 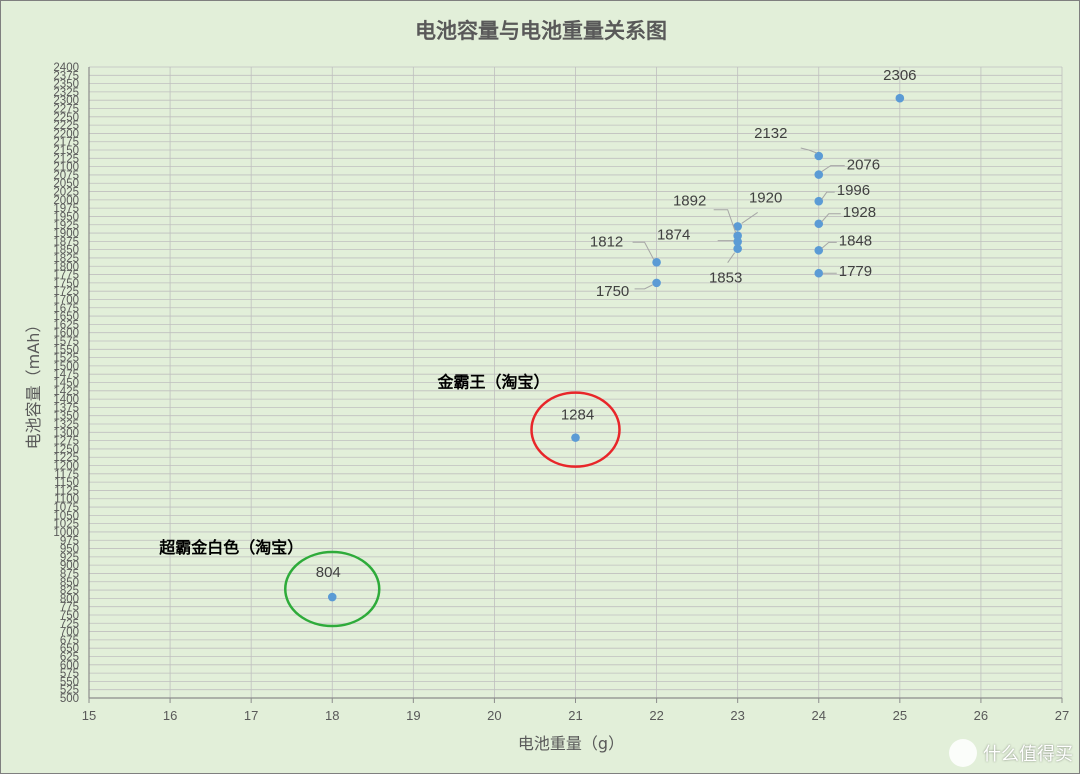 What do you see at coordinates (66, 76) in the screenshot?
I see `y-tick-label: 2375` at bounding box center [66, 76].